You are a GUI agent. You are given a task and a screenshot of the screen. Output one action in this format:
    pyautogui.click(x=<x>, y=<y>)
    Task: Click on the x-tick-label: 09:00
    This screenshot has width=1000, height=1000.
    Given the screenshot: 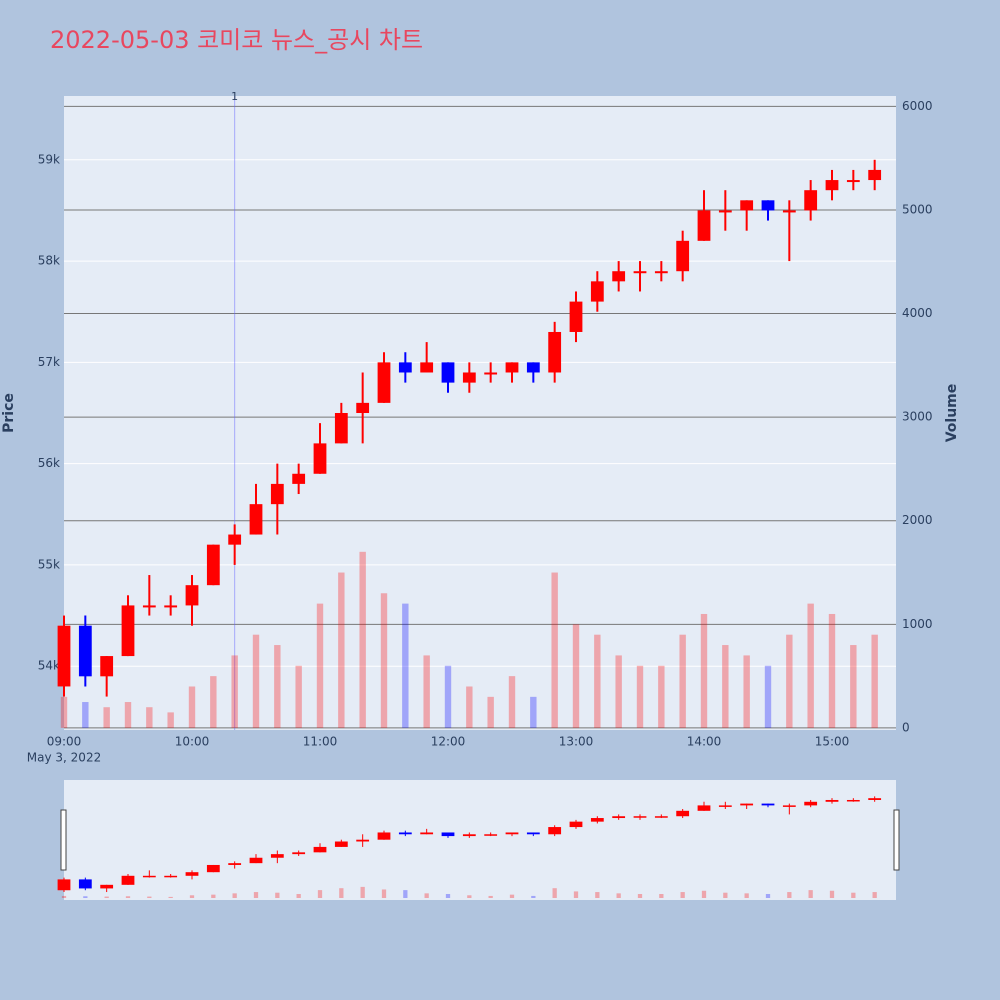 What is the action you would take?
    pyautogui.click(x=64, y=742)
    